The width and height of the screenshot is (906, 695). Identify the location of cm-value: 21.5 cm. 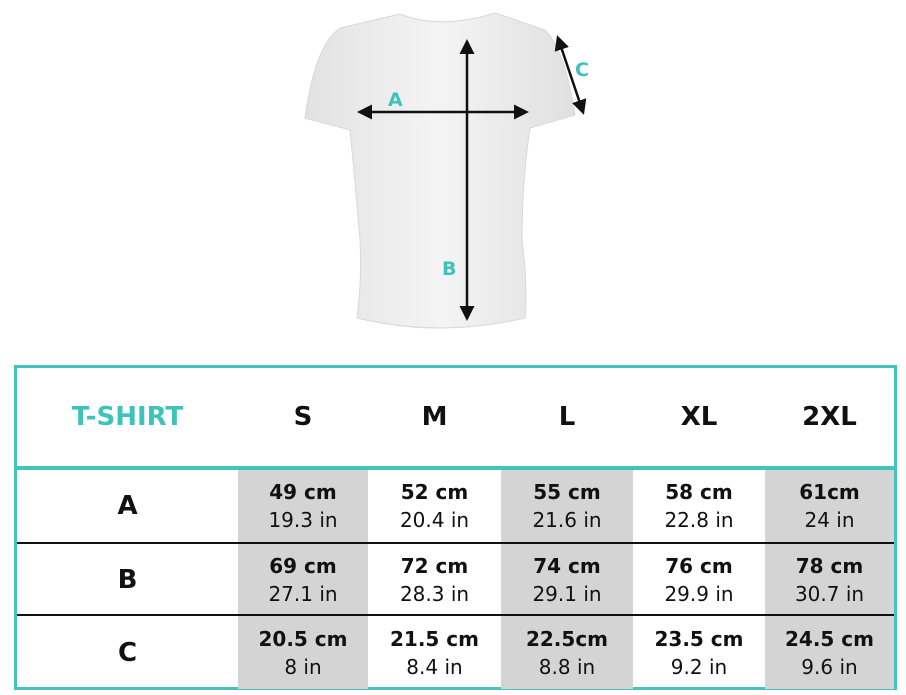
(434, 638).